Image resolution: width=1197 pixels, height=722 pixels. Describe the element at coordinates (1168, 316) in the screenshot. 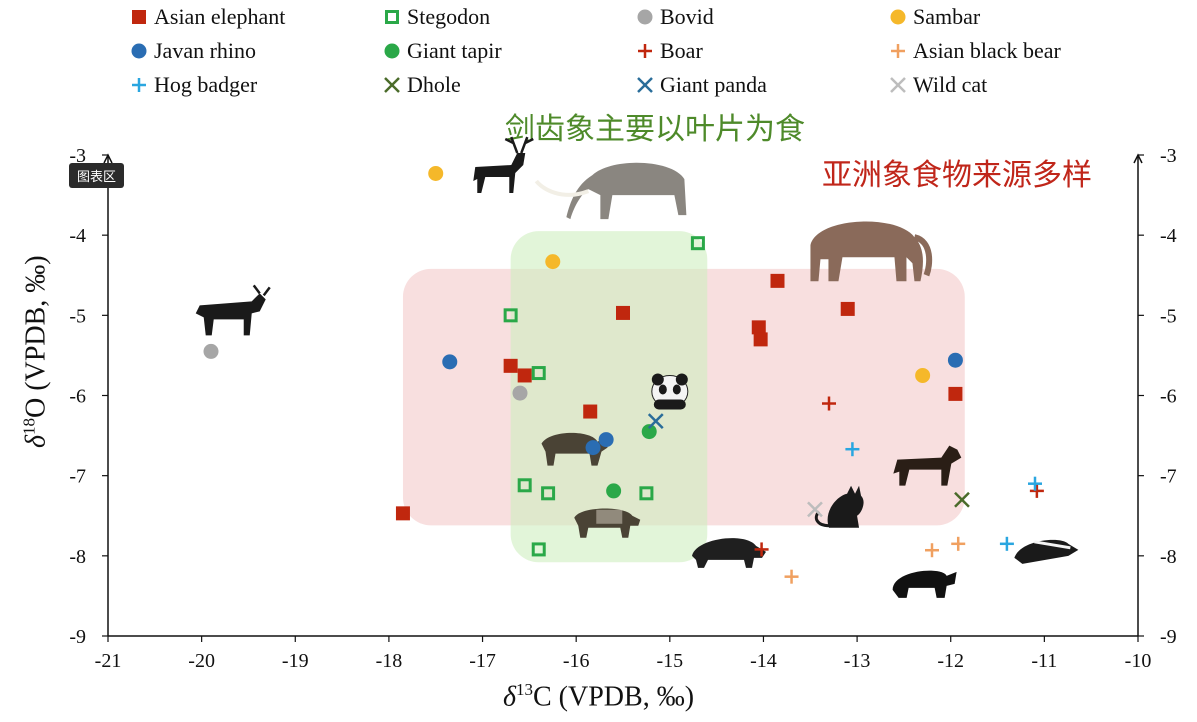

I see `y-tick-label-right: -5` at that location.